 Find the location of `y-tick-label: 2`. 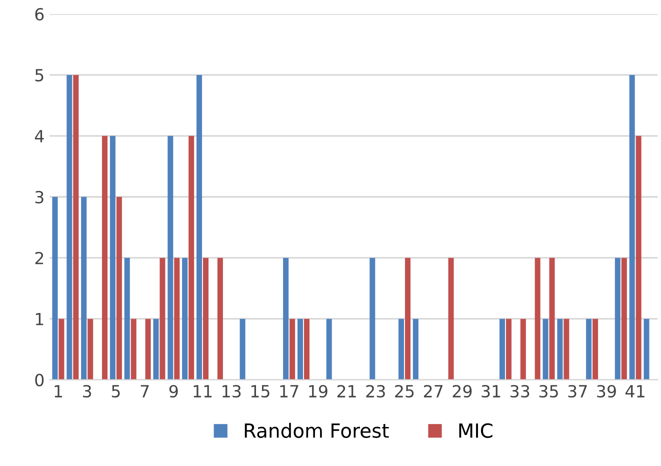

y-tick-label: 2 is located at coordinates (39, 258).